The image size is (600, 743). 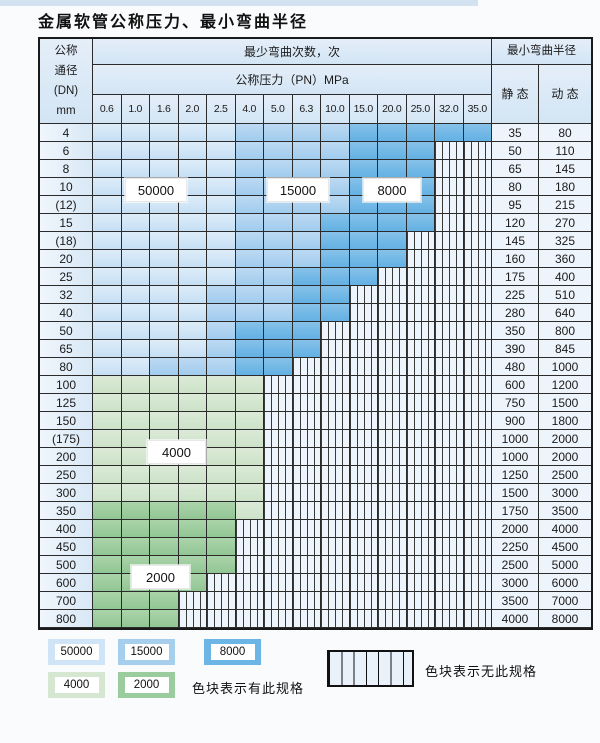 I want to click on legend-unavailable-note: 色块表示无此规格, so click(x=481, y=671).